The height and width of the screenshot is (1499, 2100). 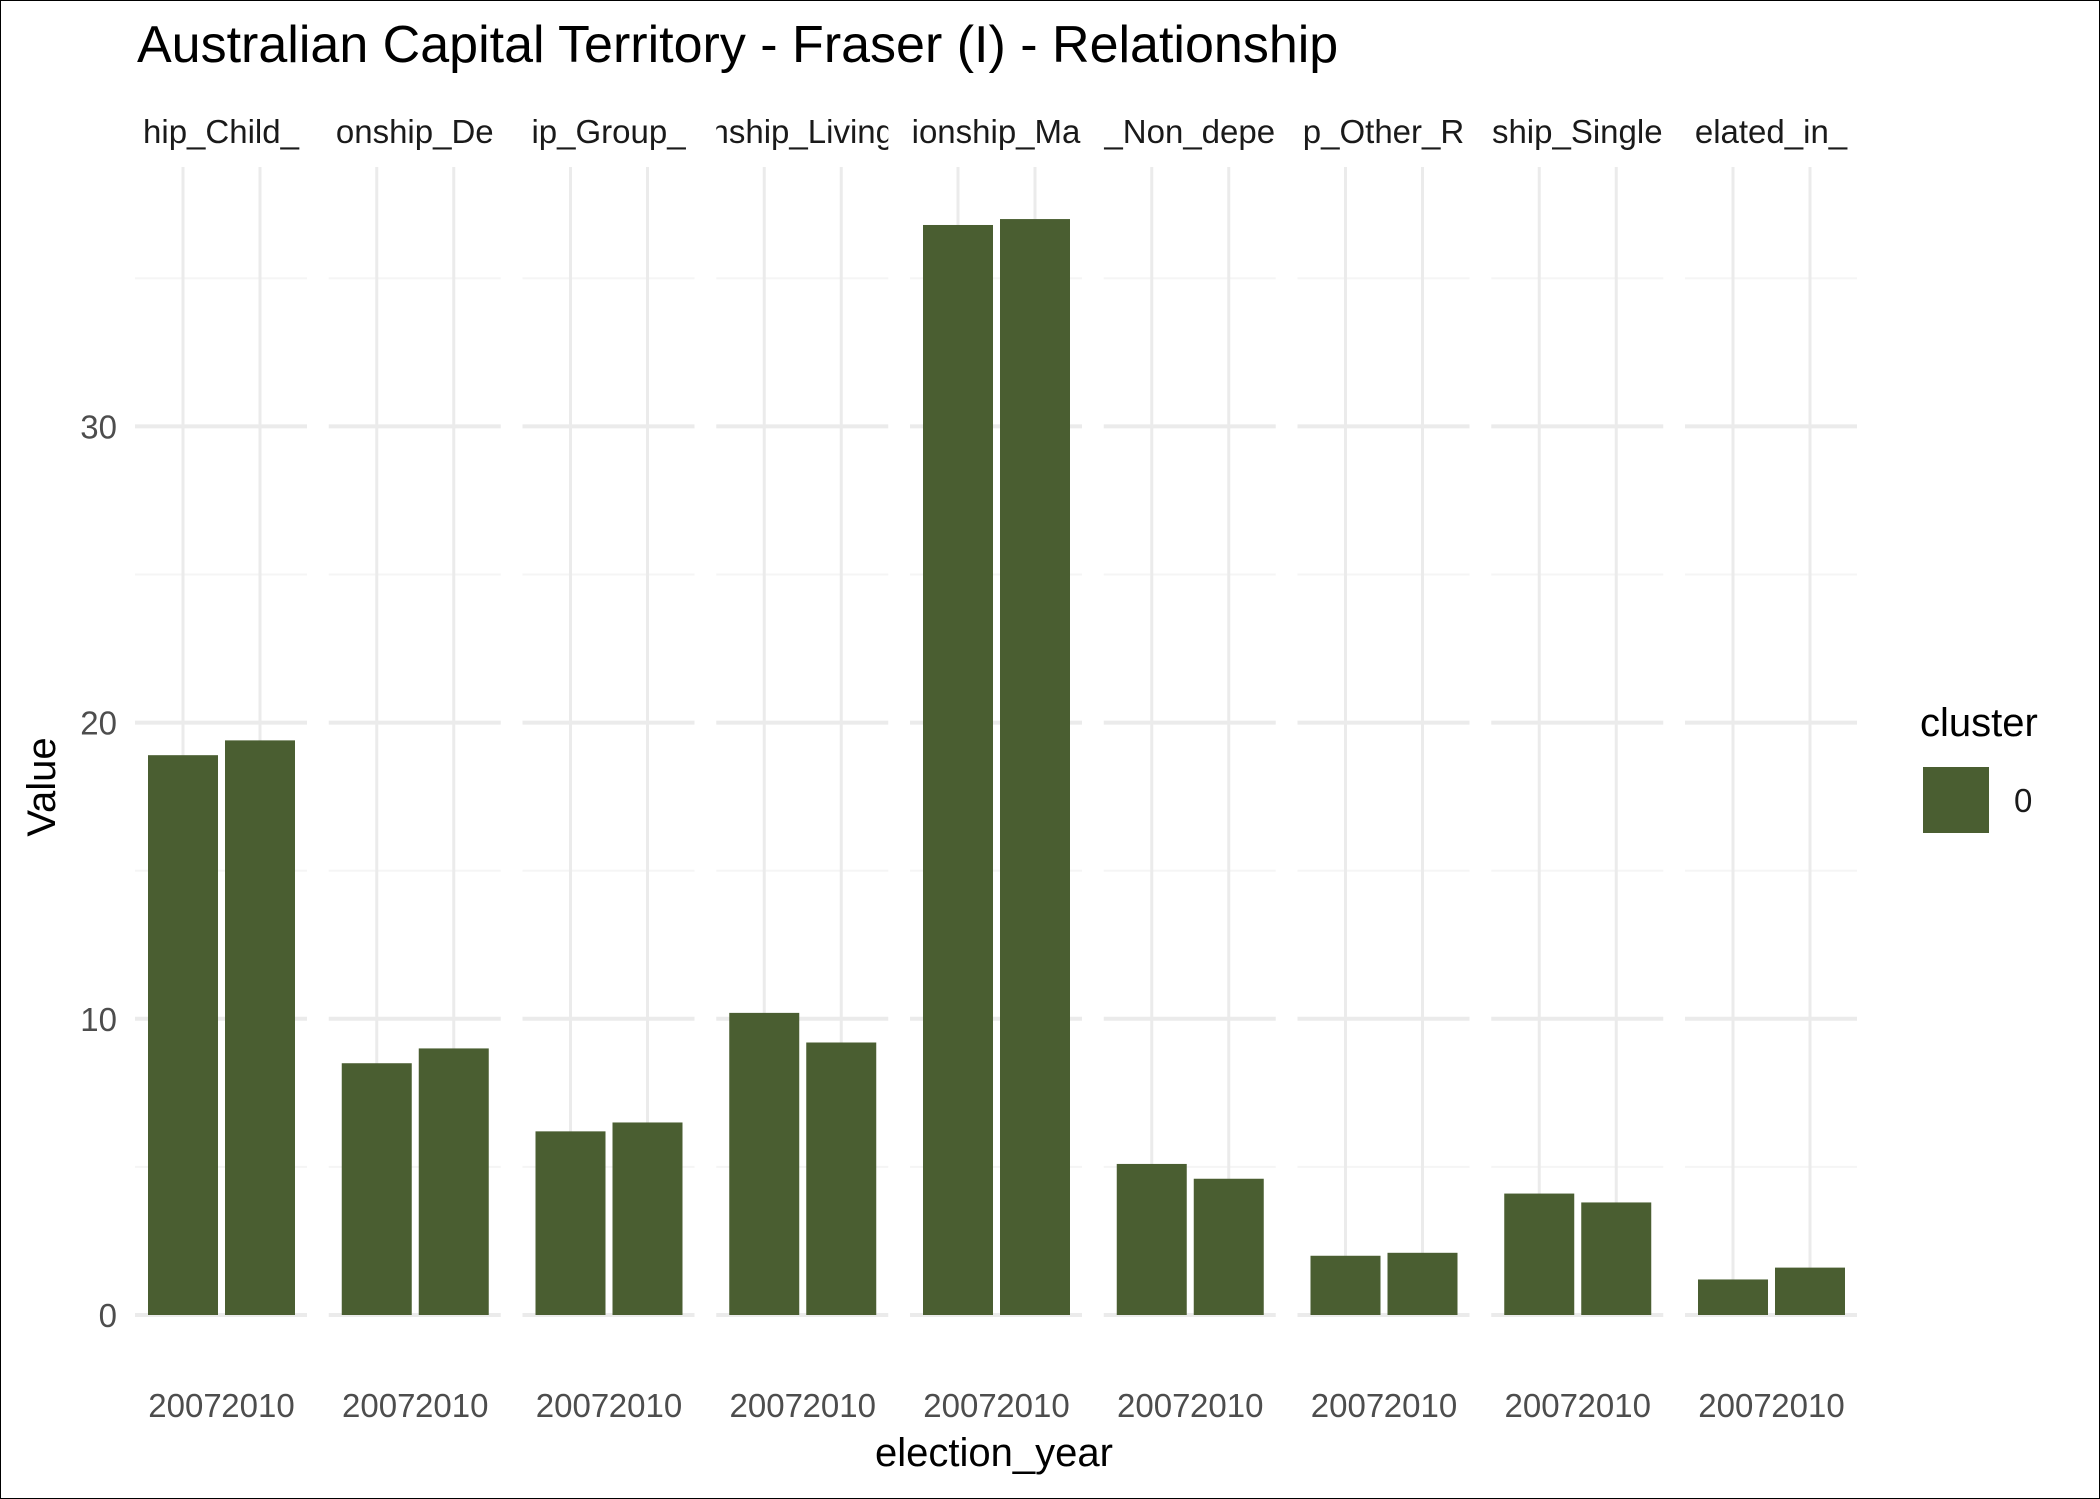 I want to click on facet-panel-8: ship_Single 2007 2010, so click(x=1577, y=768).